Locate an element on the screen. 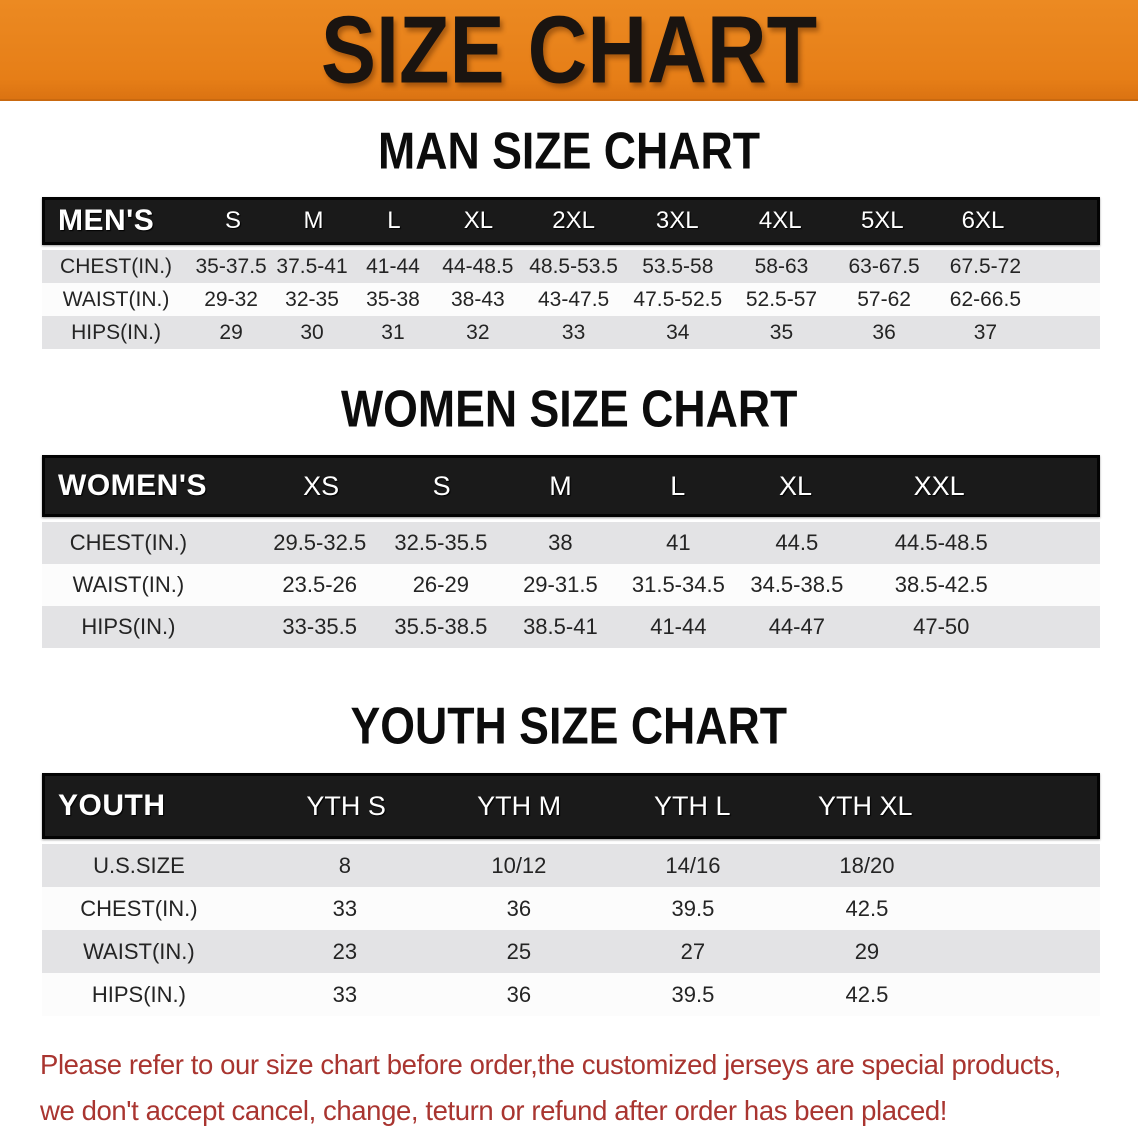  youth-col-l: YTH L is located at coordinates (692, 805).